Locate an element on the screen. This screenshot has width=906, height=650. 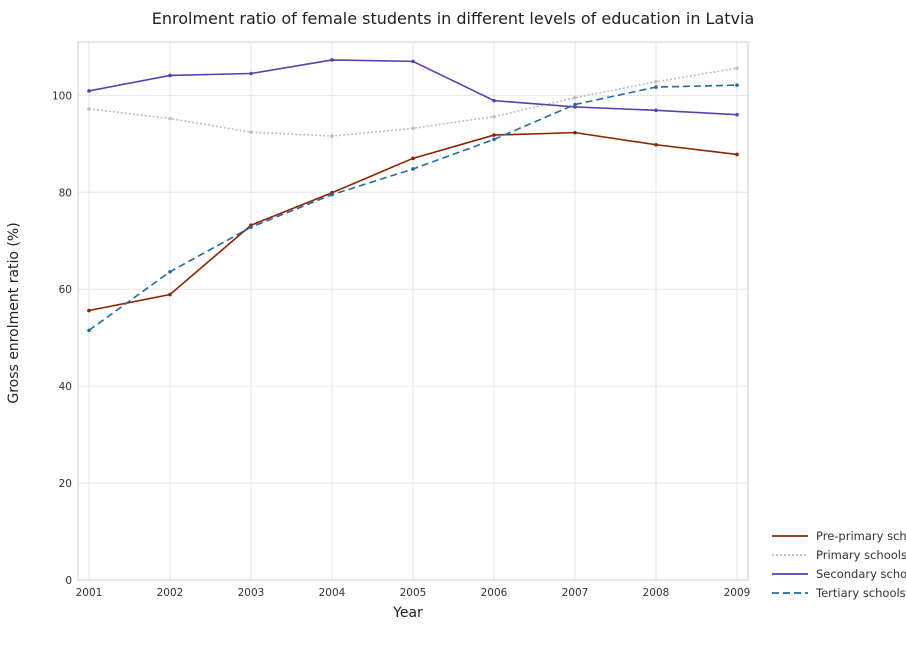
y-tick-label: 100 is located at coordinates (62, 96).